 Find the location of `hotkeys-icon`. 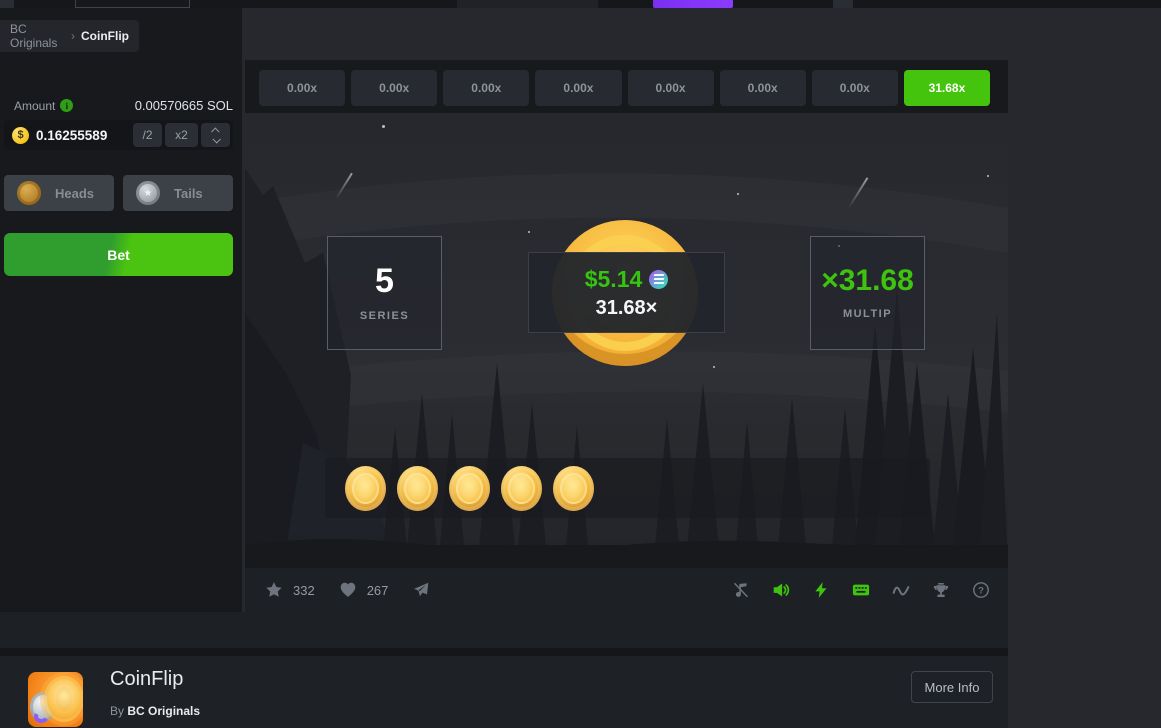

hotkeys-icon is located at coordinates (861, 590).